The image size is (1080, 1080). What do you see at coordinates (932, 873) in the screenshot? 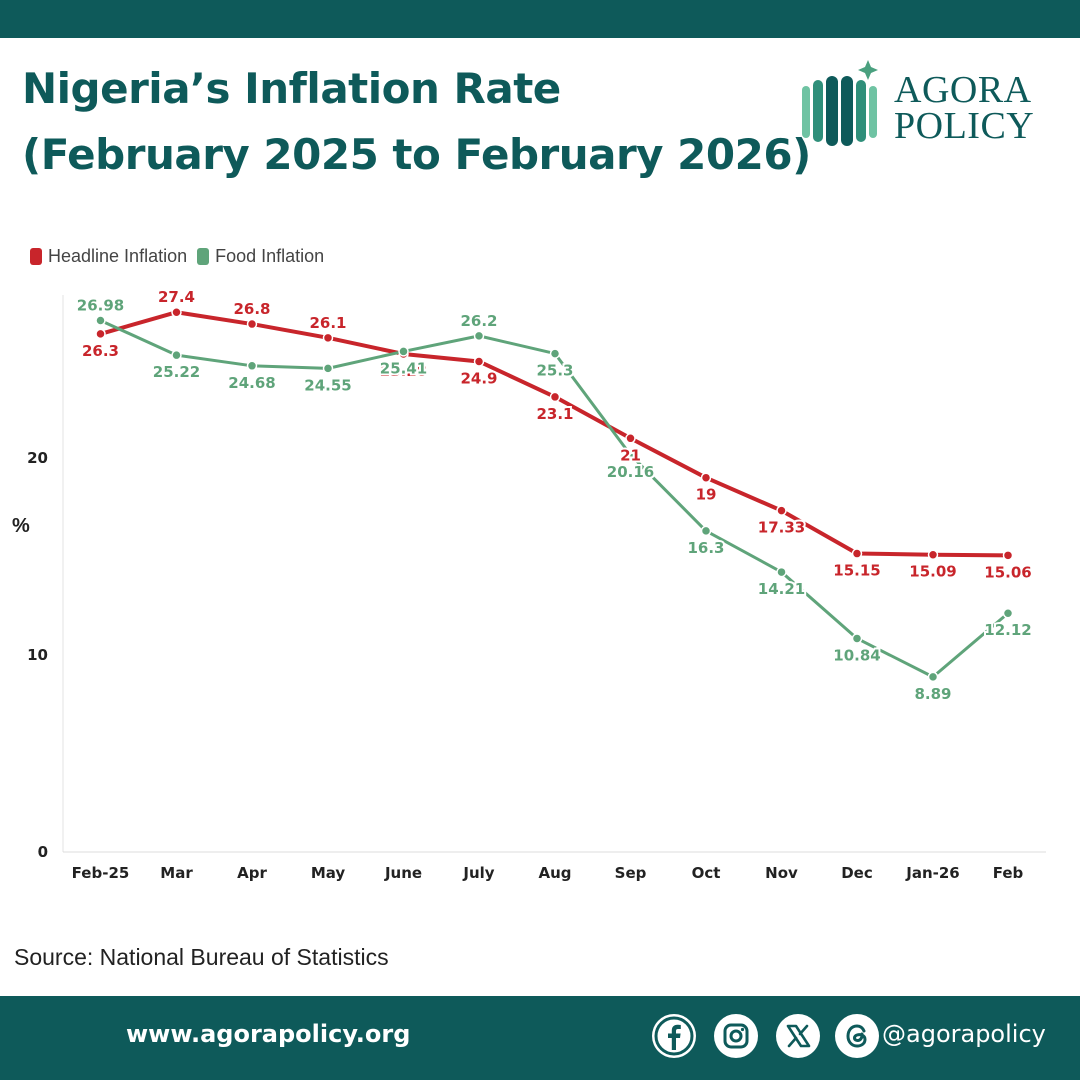
I see `x-tick-label: Jan-26` at bounding box center [932, 873].